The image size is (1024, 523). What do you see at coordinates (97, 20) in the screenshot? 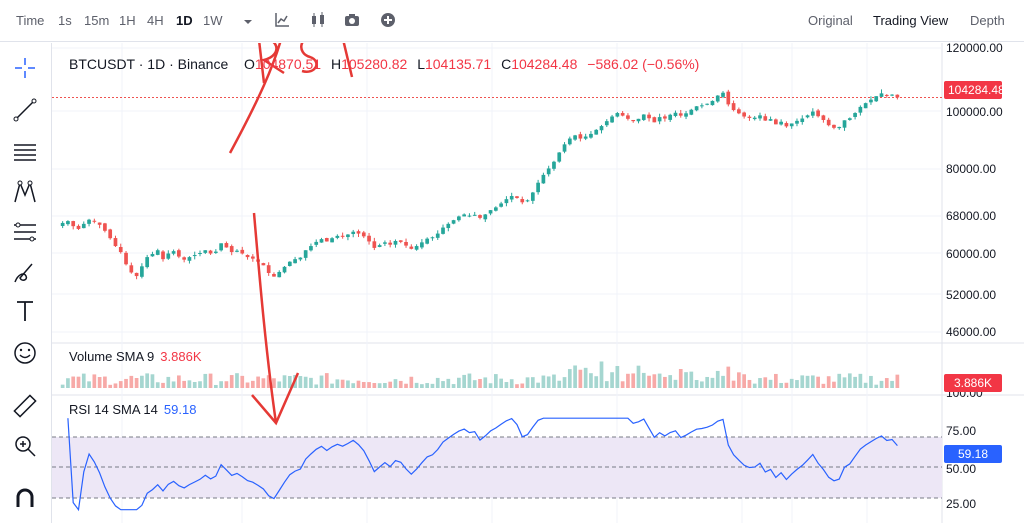
I see `timeframe-15m: 15m` at bounding box center [97, 20].